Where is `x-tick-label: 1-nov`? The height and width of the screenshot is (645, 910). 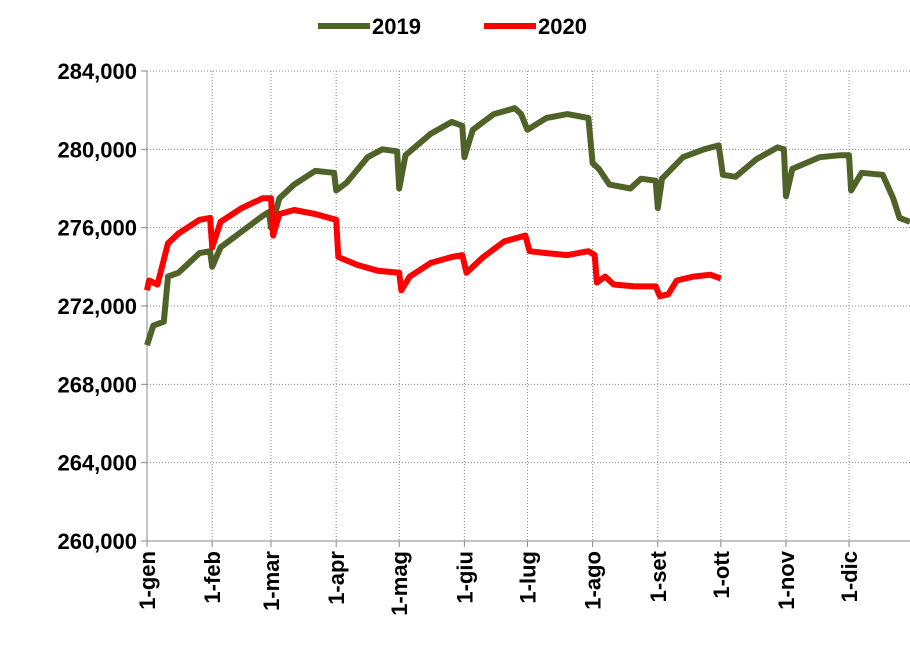
x-tick-label: 1-nov is located at coordinates (786, 579).